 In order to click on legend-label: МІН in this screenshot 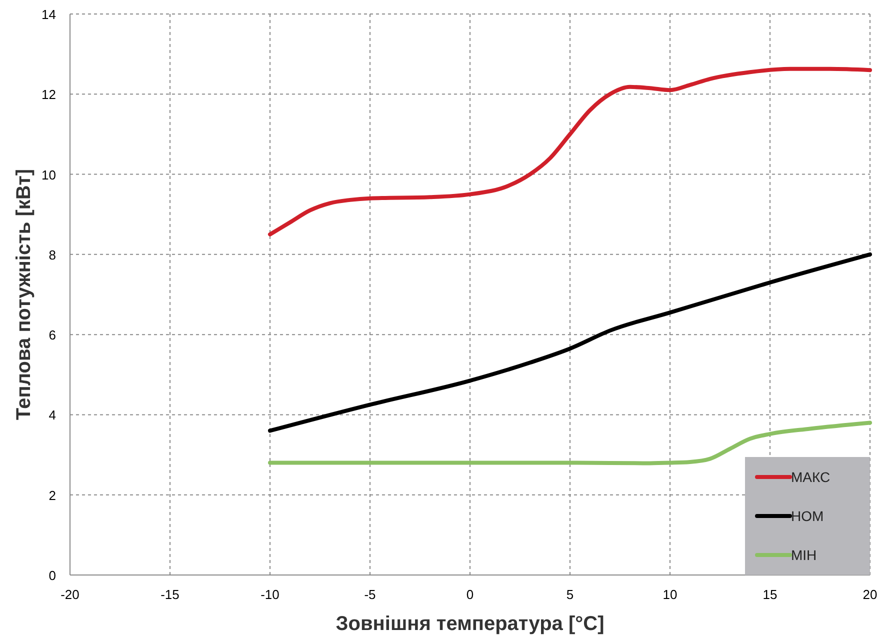, I will do `click(804, 555)`.